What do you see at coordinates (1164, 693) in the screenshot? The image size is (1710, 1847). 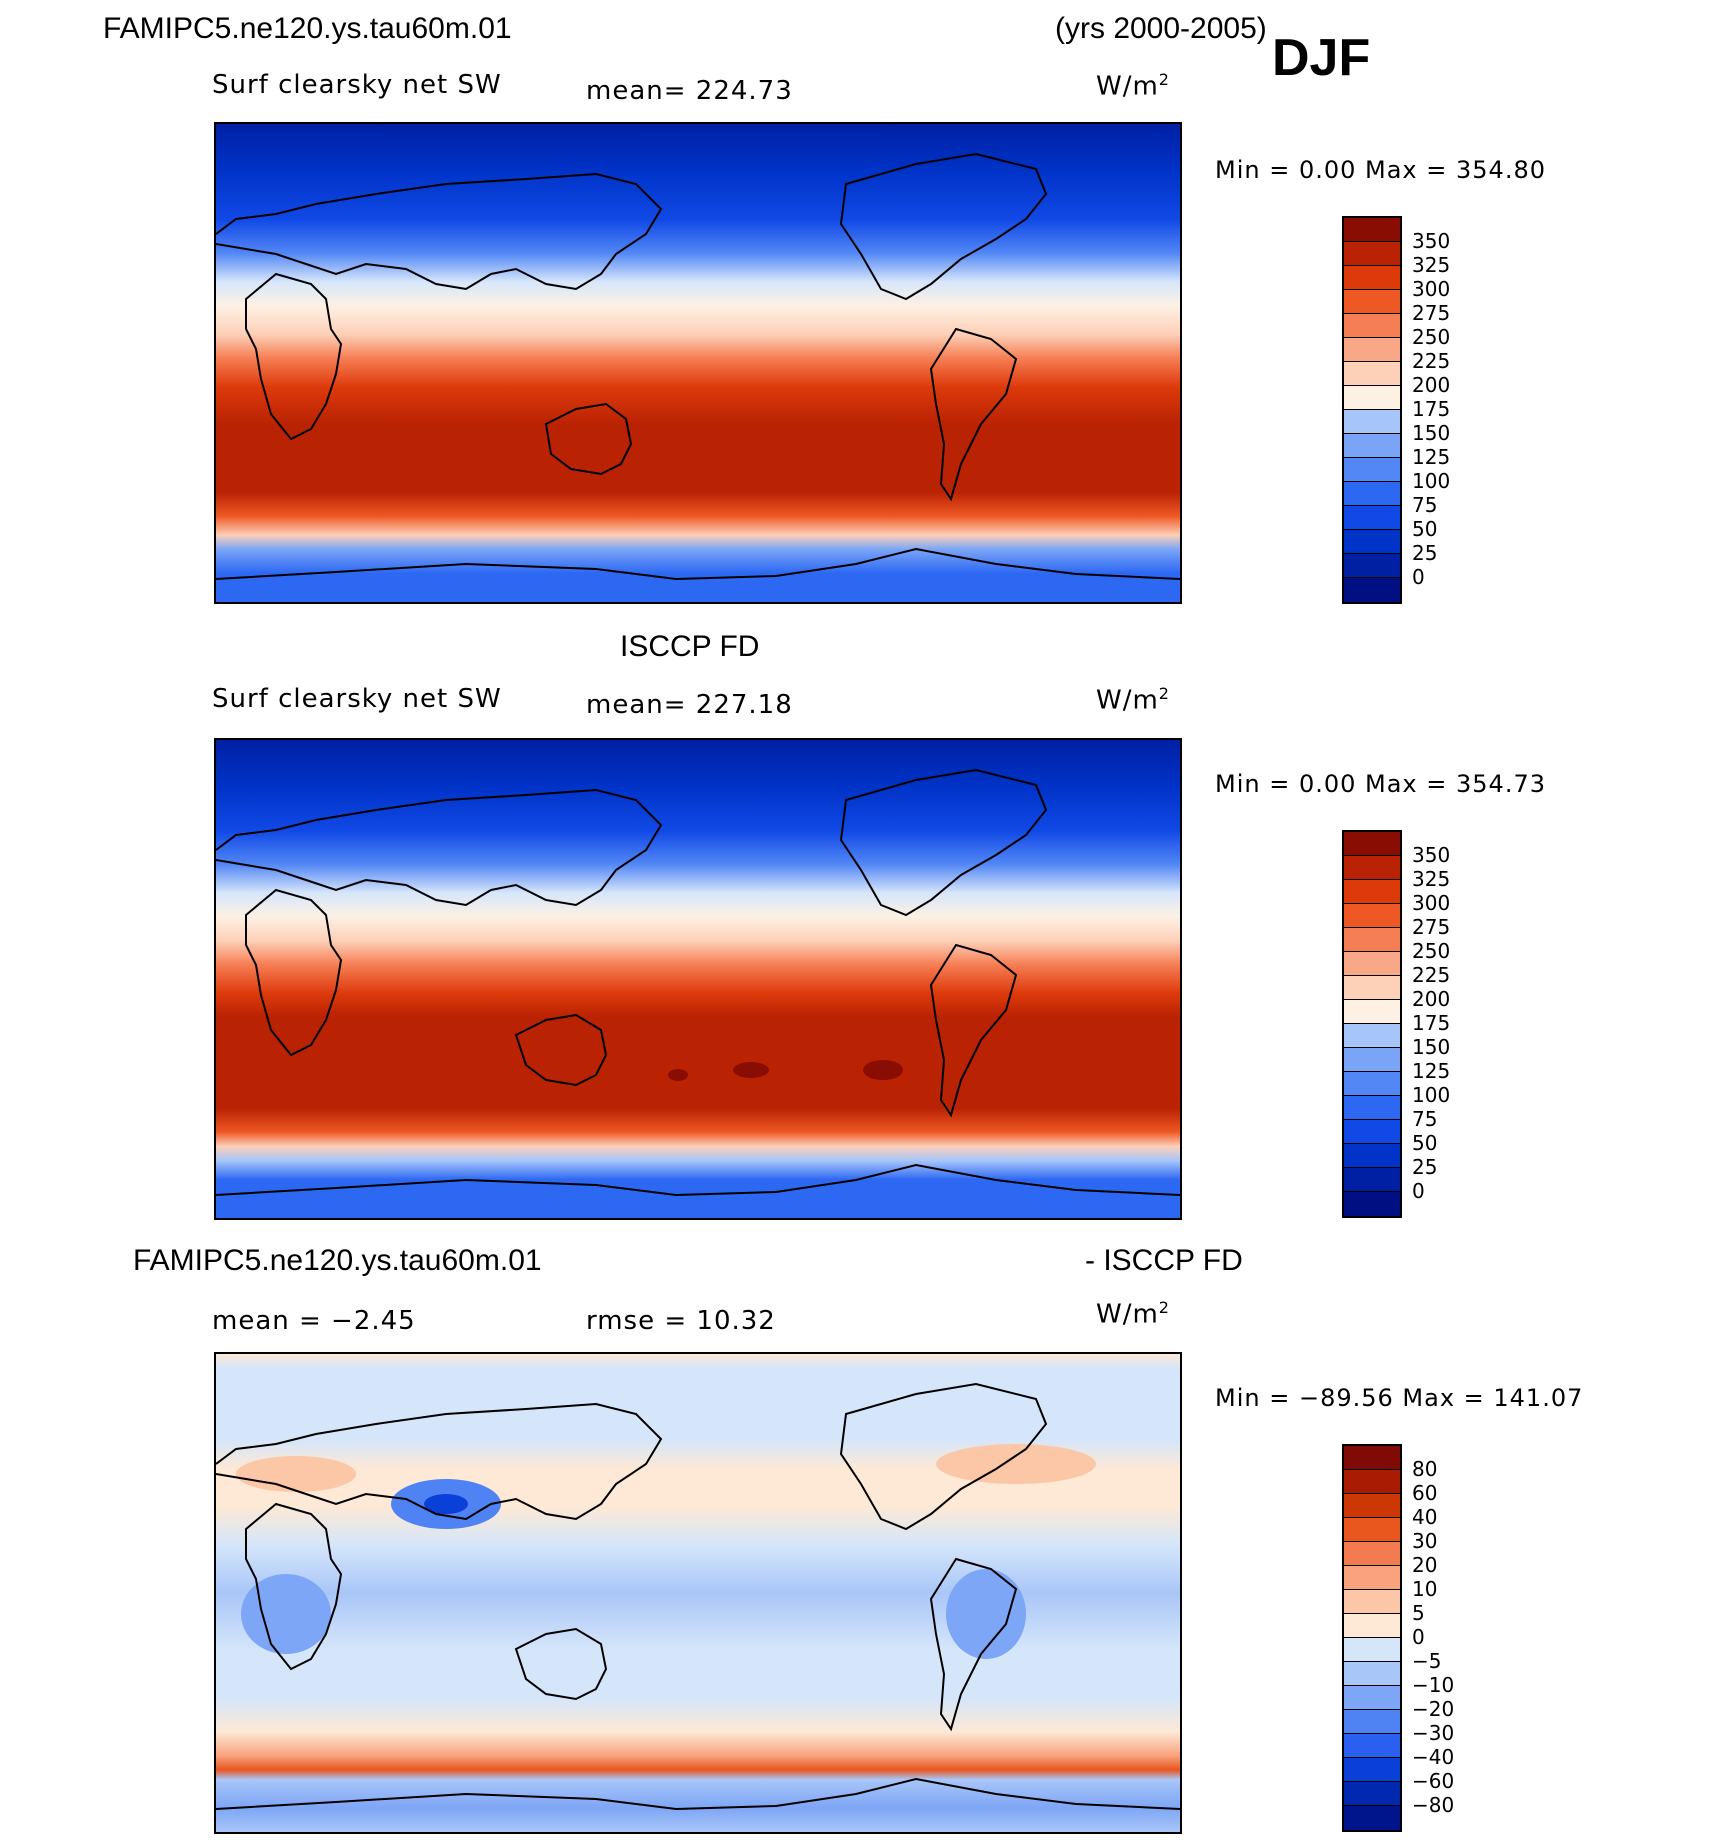 I see `panel2-units-exp: 2` at bounding box center [1164, 693].